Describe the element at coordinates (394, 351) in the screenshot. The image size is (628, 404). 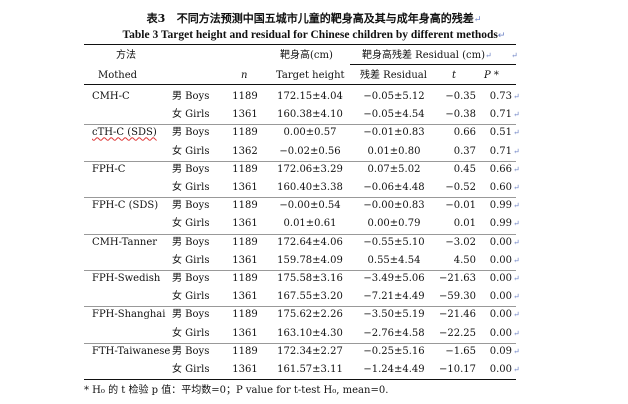
I see `residual-cell: −0.25±5.16` at that location.